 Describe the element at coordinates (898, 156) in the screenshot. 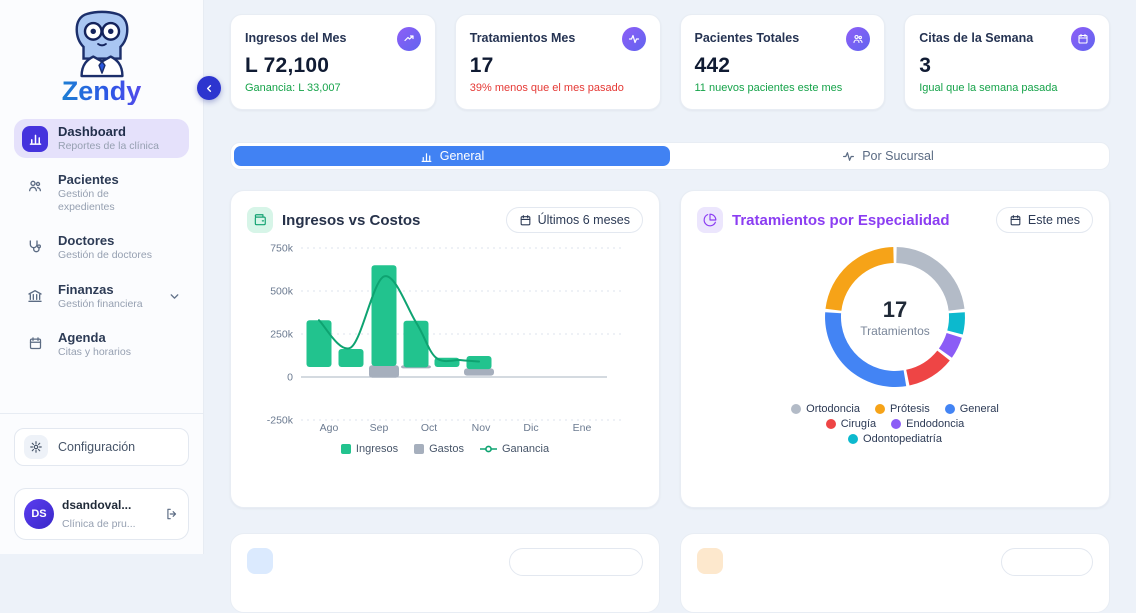

I see `tab-label: Por Sucursal` at that location.